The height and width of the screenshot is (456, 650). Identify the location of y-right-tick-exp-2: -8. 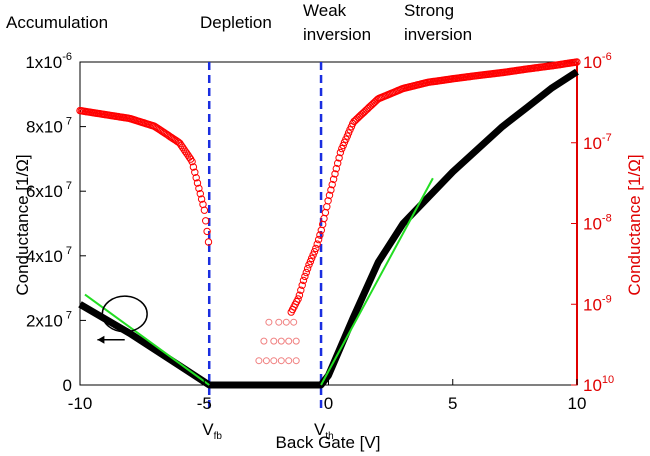
(607, 219).